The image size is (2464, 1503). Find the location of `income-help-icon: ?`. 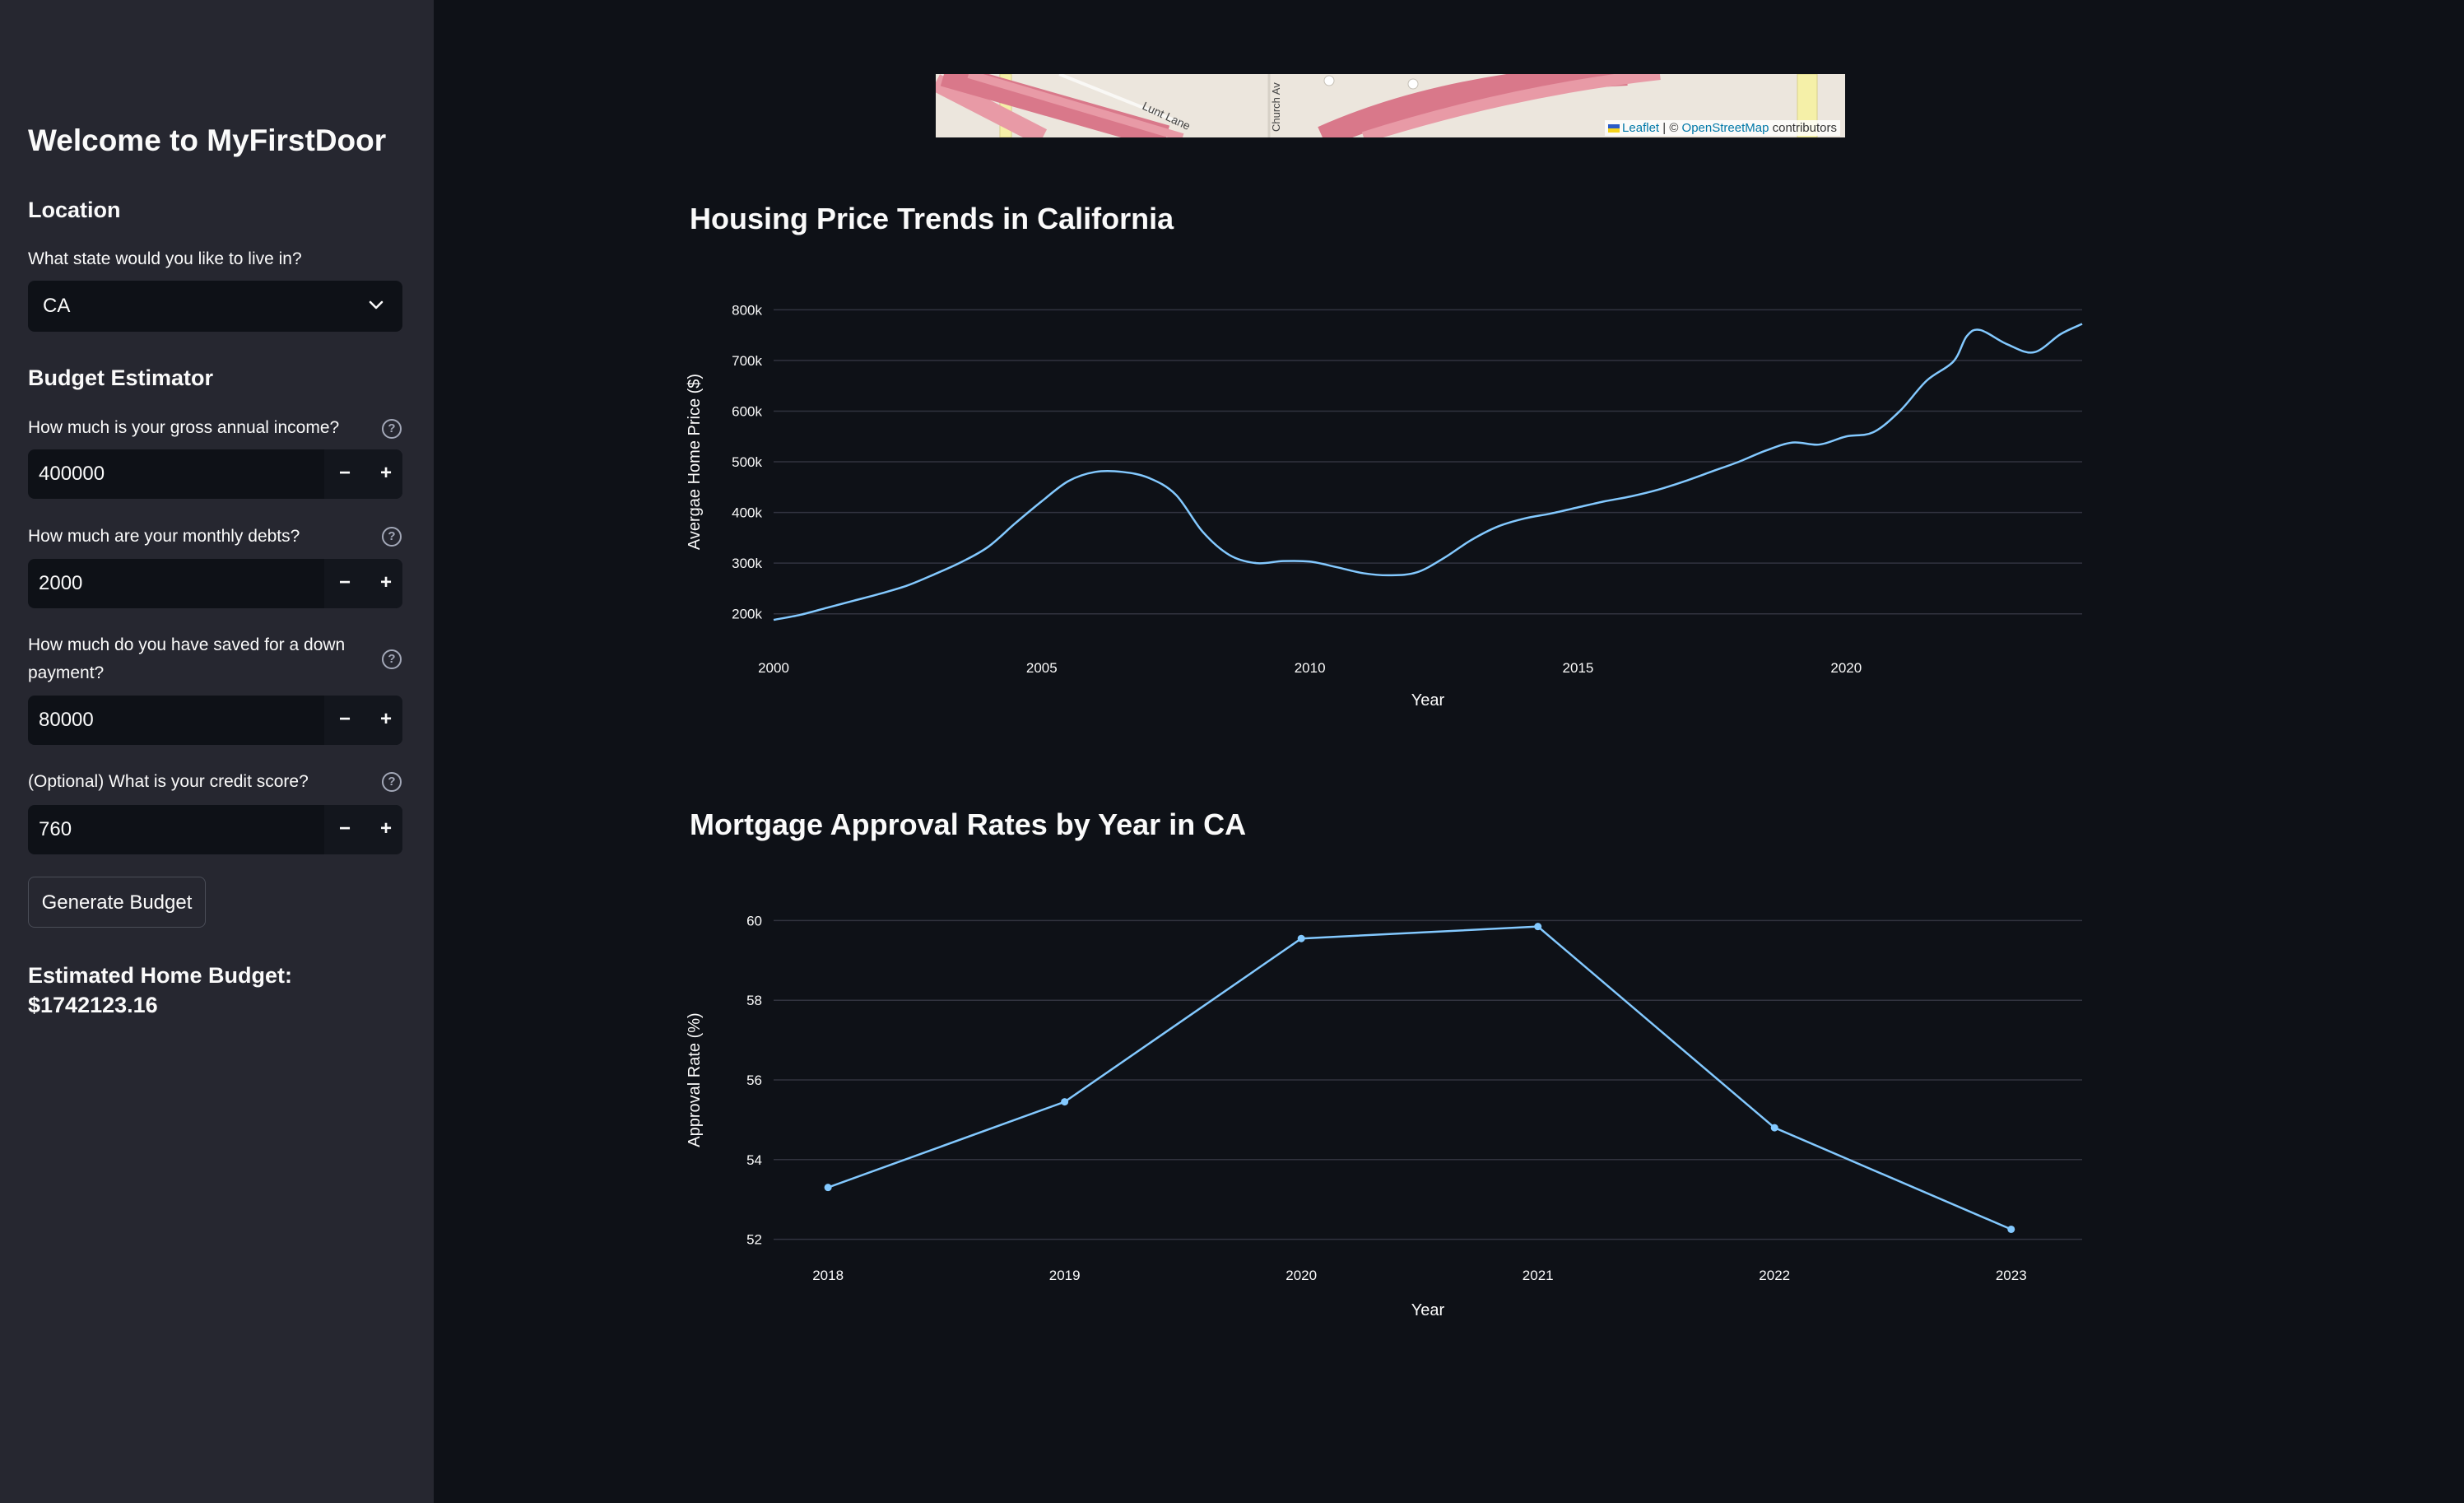

income-help-icon: ? is located at coordinates (392, 429).